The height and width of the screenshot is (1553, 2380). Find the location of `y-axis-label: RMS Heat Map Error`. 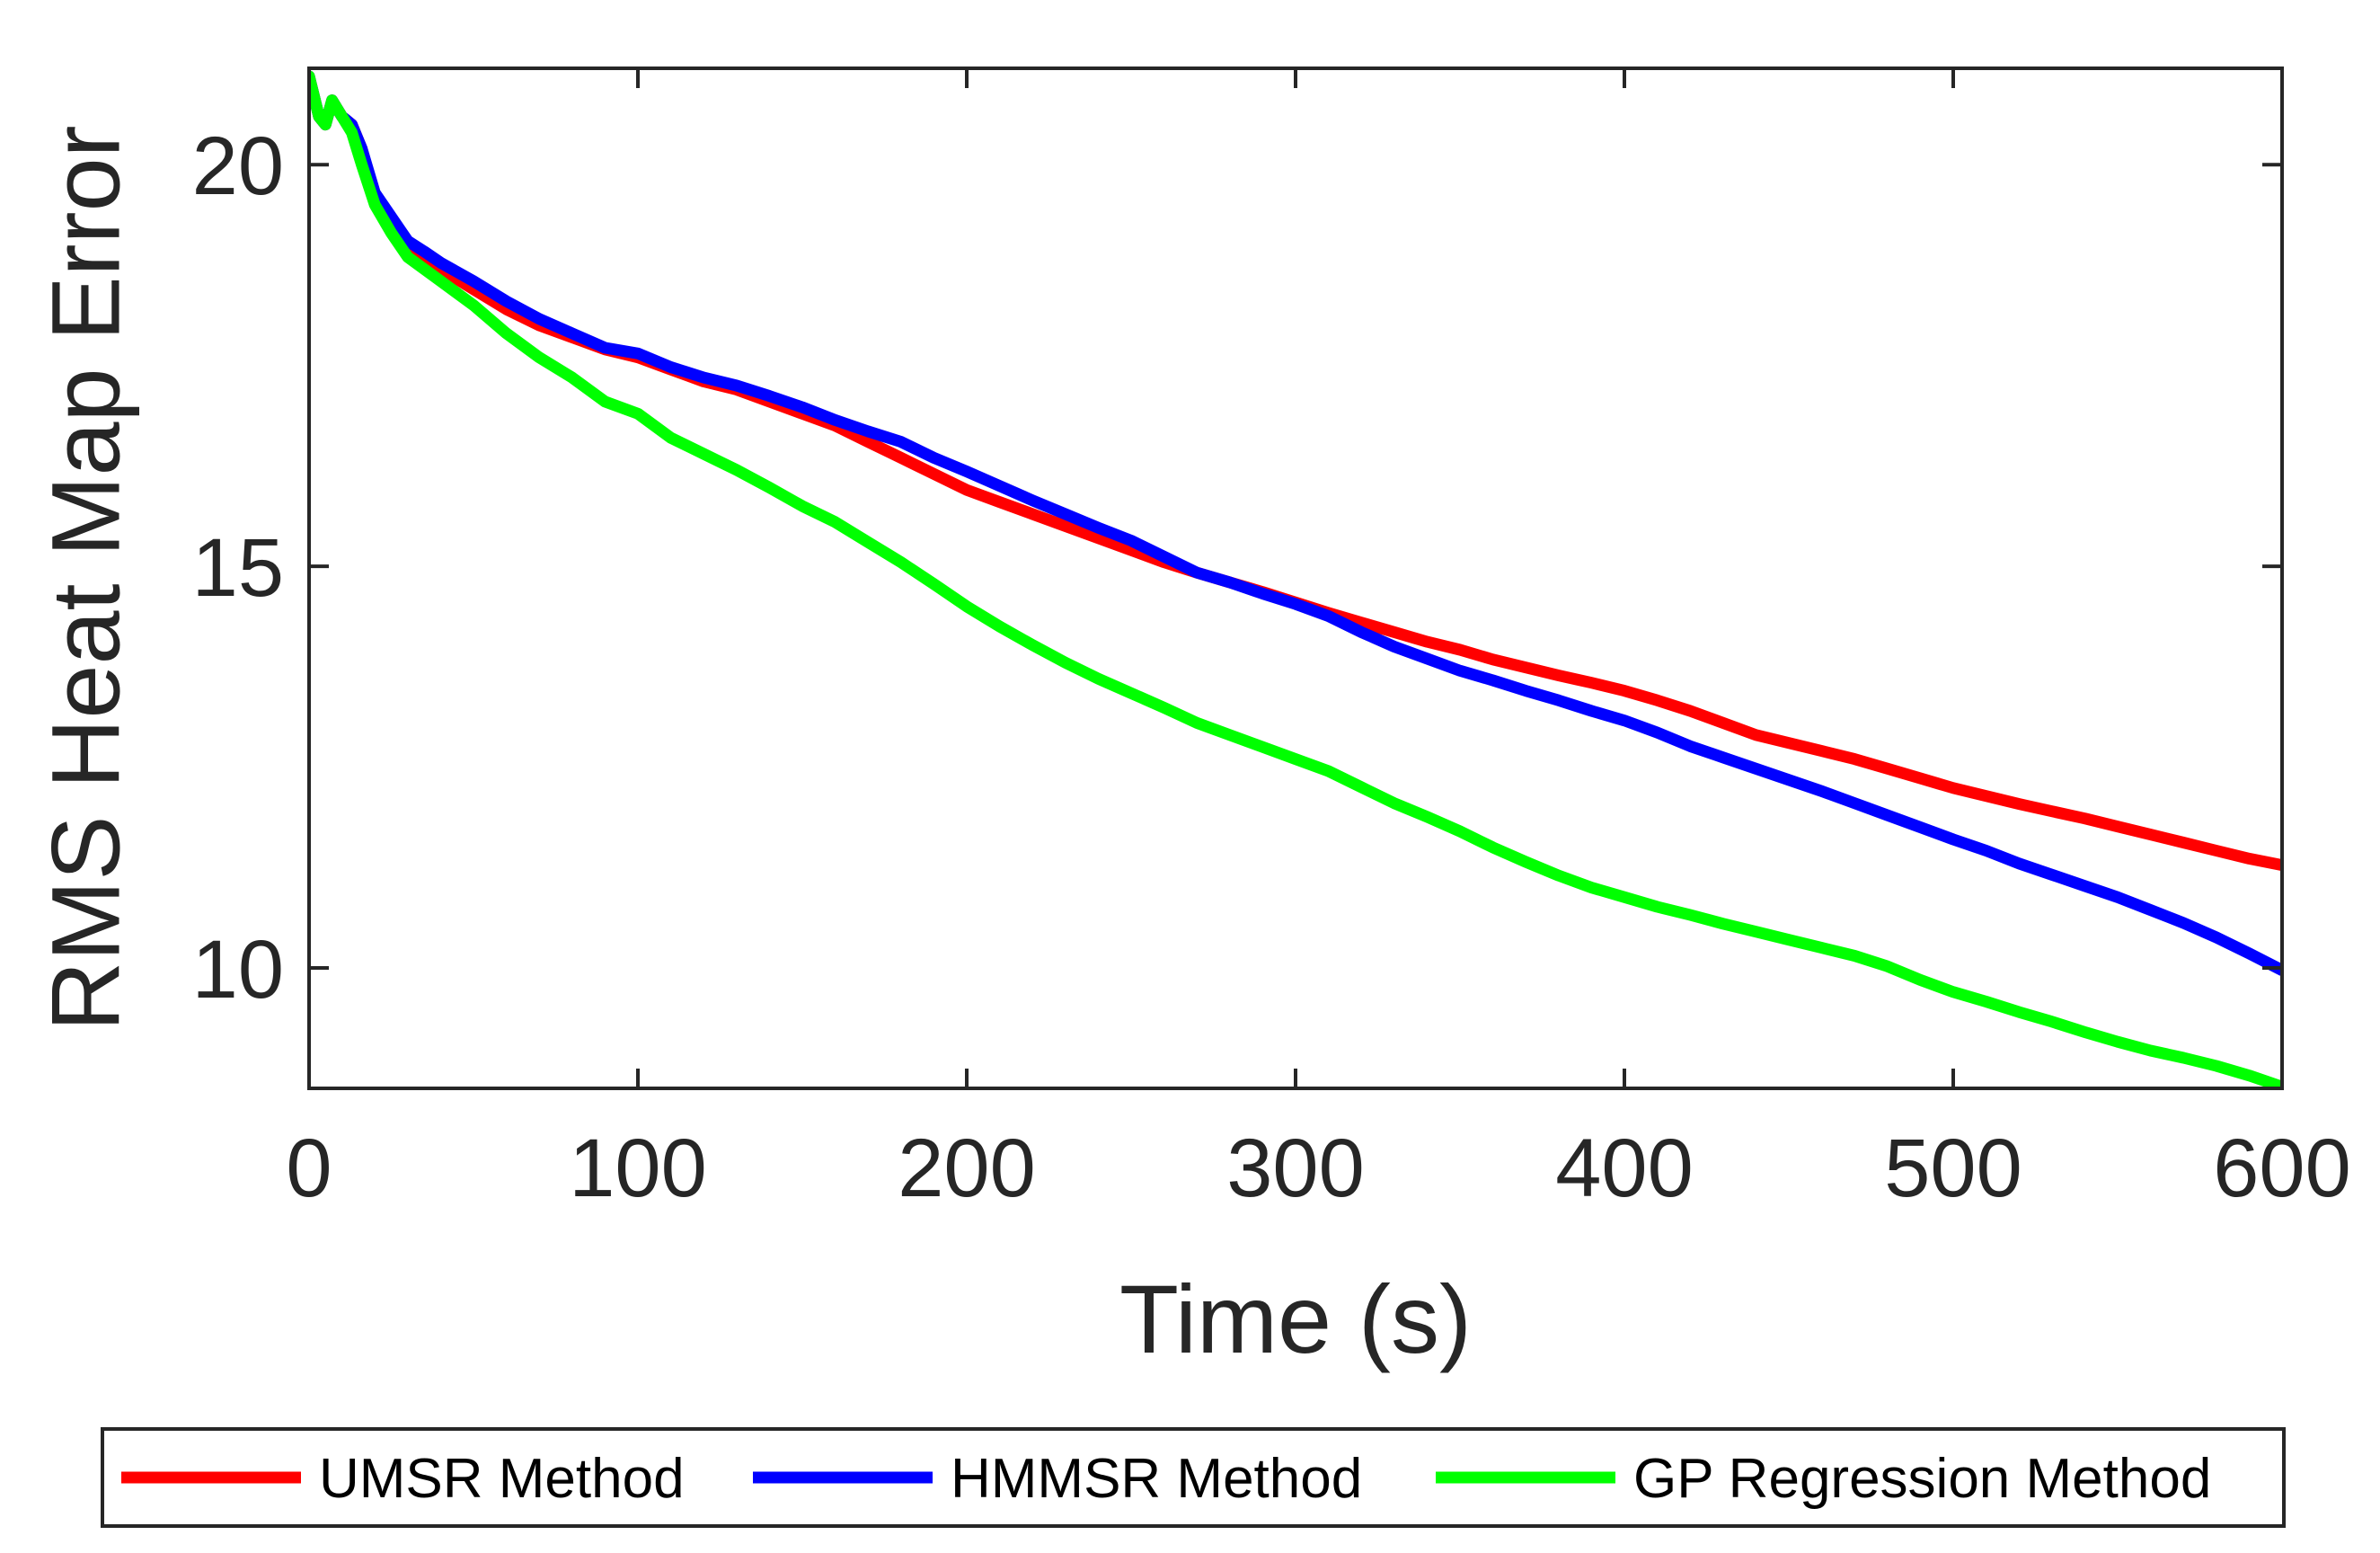

y-axis-label: RMS Heat Map Error is located at coordinates (85, 578).